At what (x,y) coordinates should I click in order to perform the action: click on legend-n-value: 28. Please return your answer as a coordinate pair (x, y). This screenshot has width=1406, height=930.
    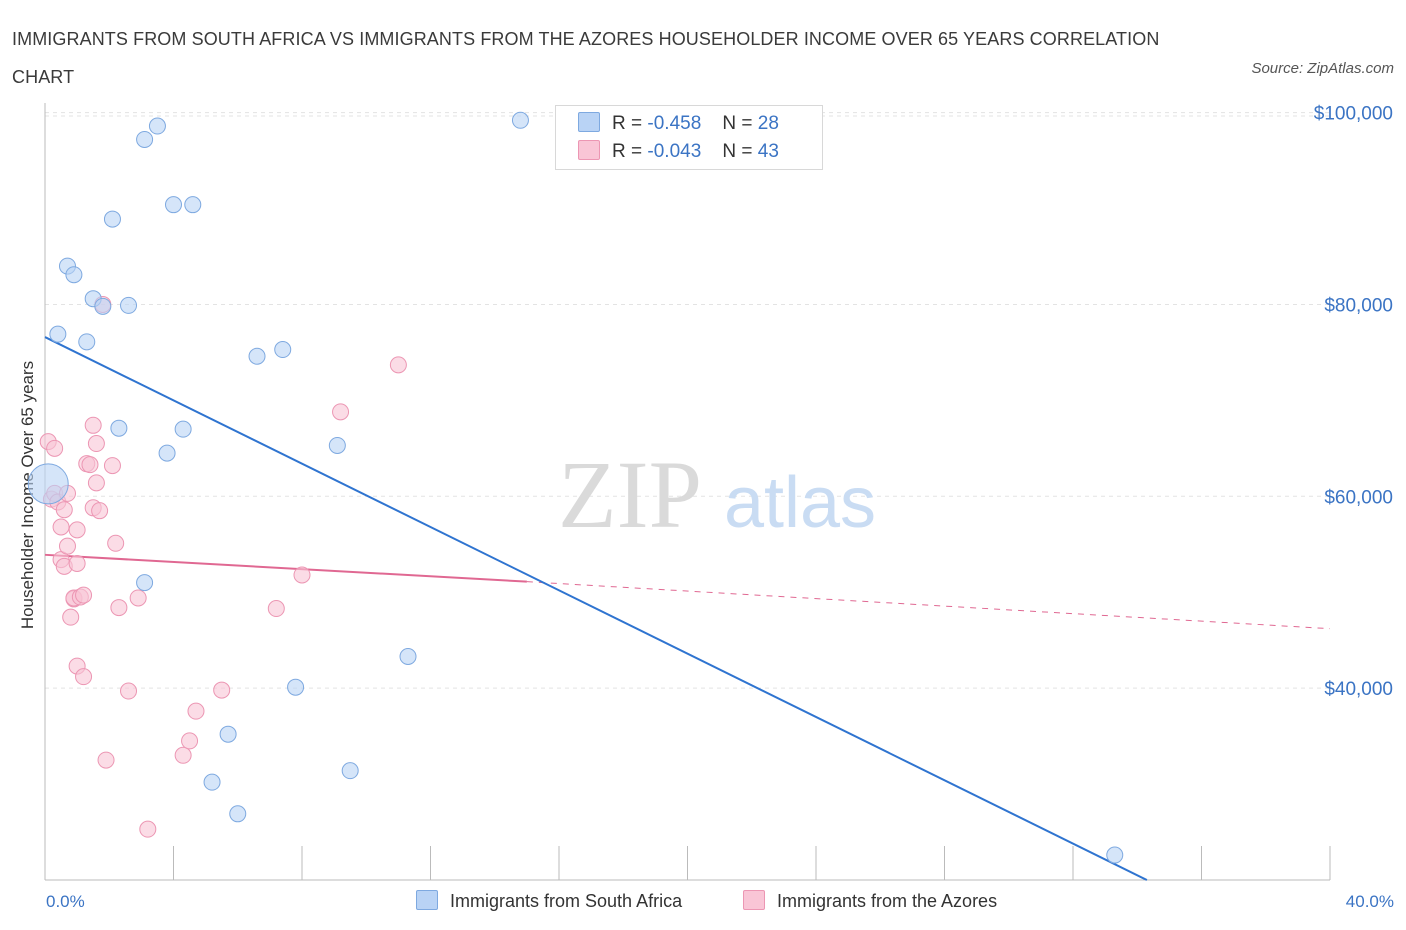
    Looking at the image, I should click on (768, 123).